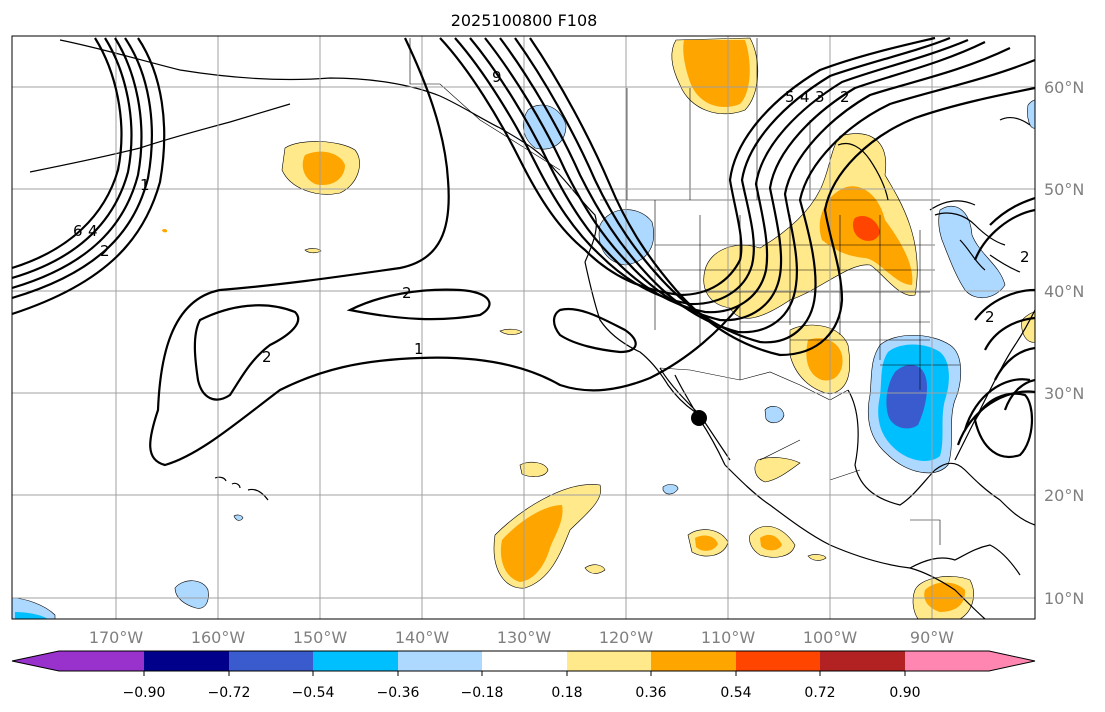 Image resolution: width=1105 pixels, height=712 pixels. Describe the element at coordinates (422, 637) in the screenshot. I see `lon-label: 140°W` at that location.